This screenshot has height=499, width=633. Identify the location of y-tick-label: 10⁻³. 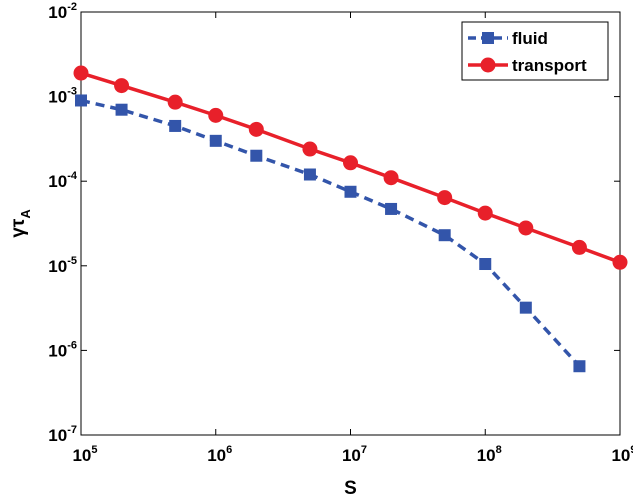
(62, 96).